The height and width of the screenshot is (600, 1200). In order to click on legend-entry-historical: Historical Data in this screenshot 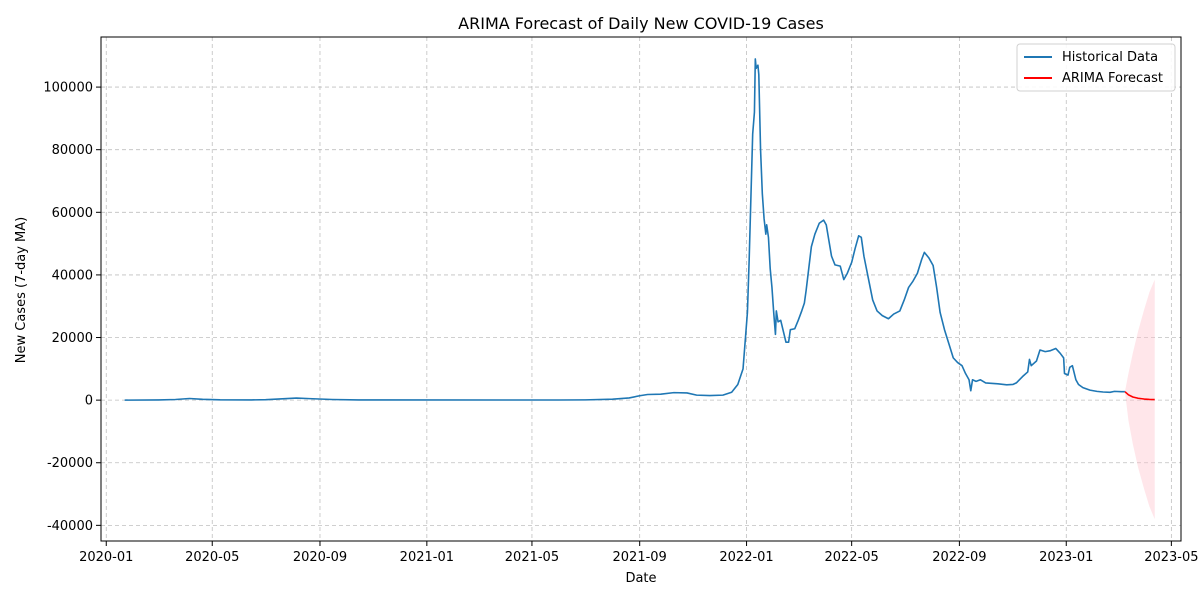, I will do `click(1110, 57)`.